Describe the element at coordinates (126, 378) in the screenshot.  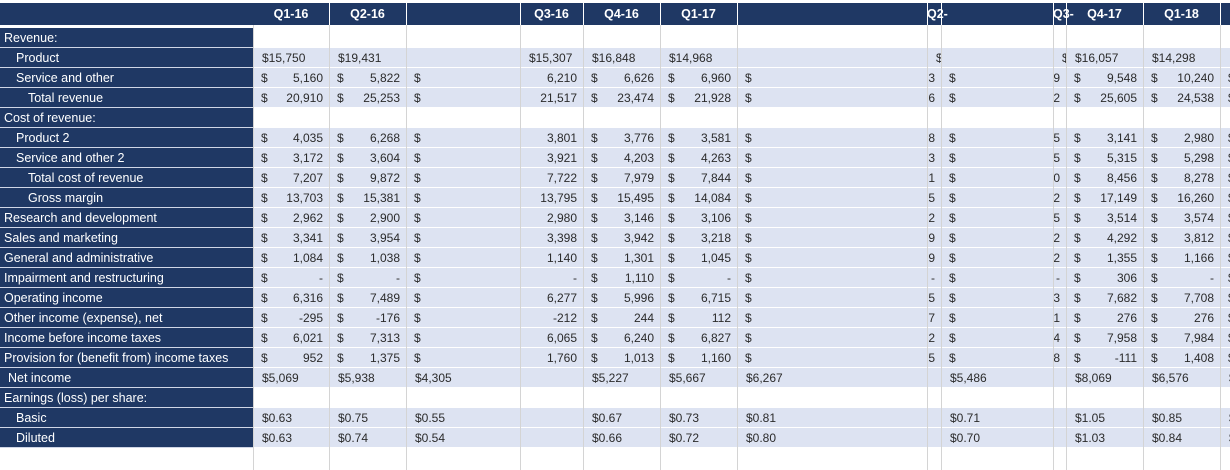
I see `row-label: Net income` at that location.